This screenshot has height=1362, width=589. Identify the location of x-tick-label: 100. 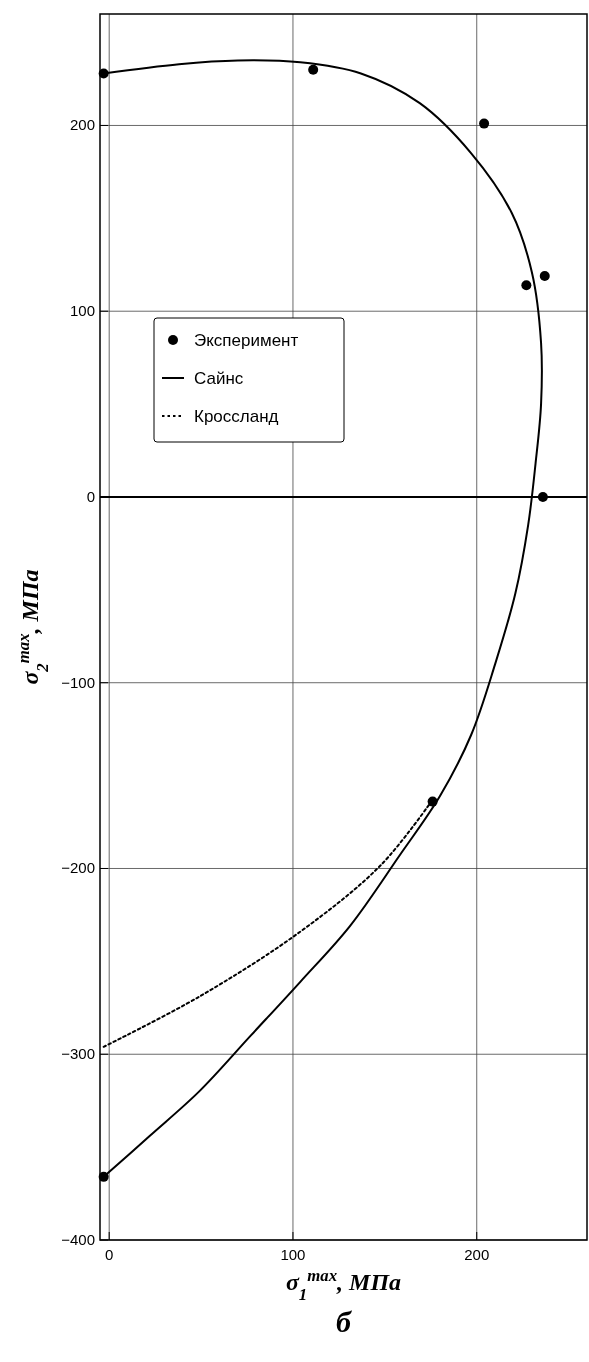
(293, 1254).